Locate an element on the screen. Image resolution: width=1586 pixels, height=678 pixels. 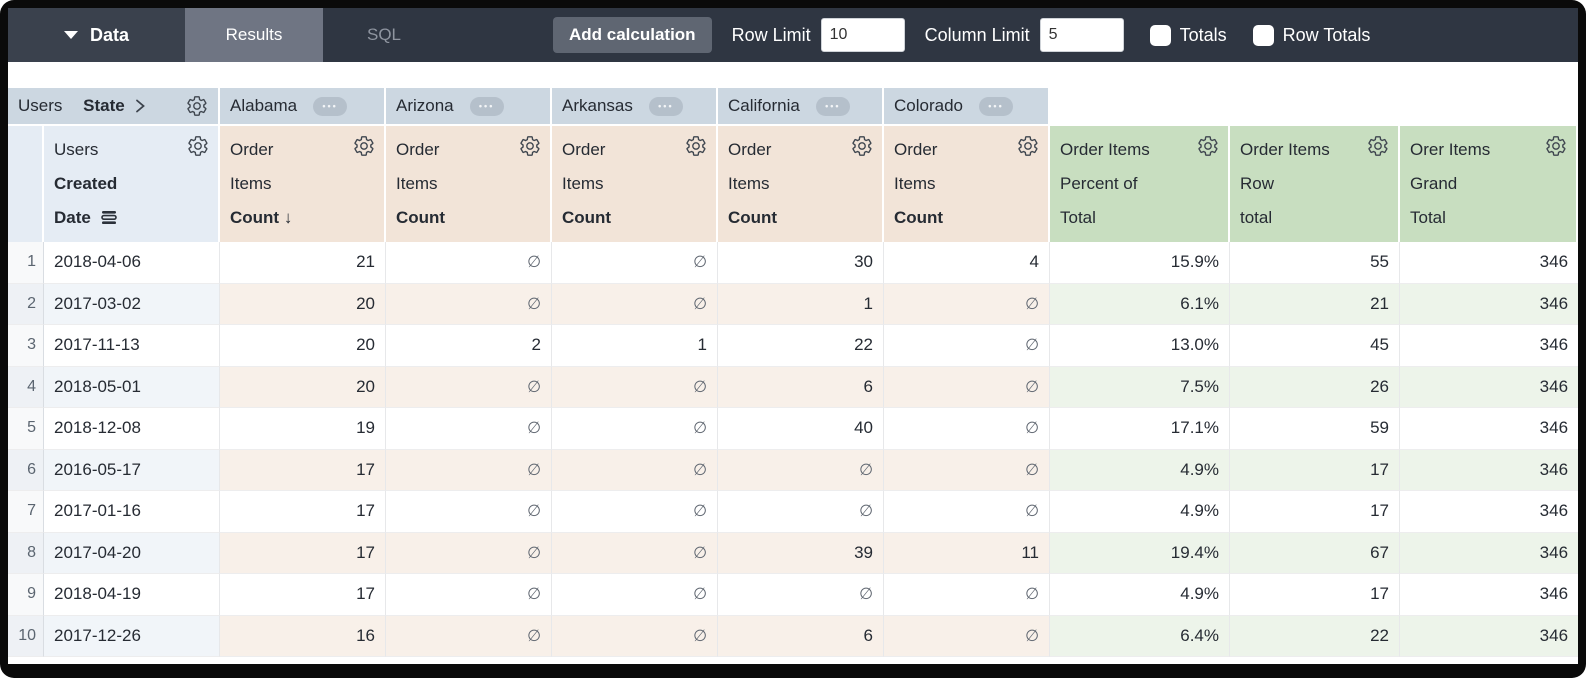
date-cell: 2018-04-19 is located at coordinates (132, 595).